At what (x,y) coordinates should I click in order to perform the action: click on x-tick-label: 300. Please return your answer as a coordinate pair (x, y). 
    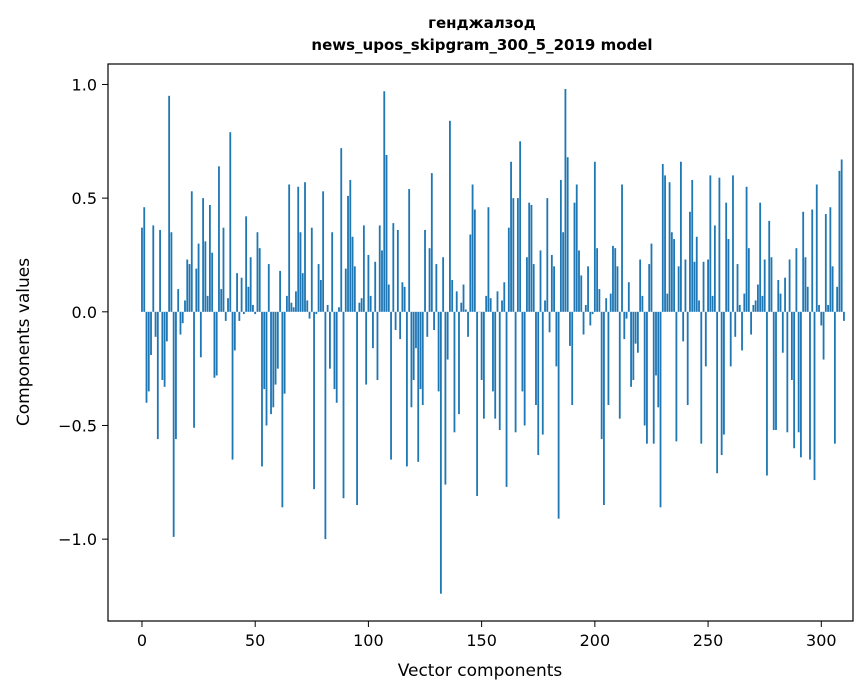
    Looking at the image, I should click on (821, 640).